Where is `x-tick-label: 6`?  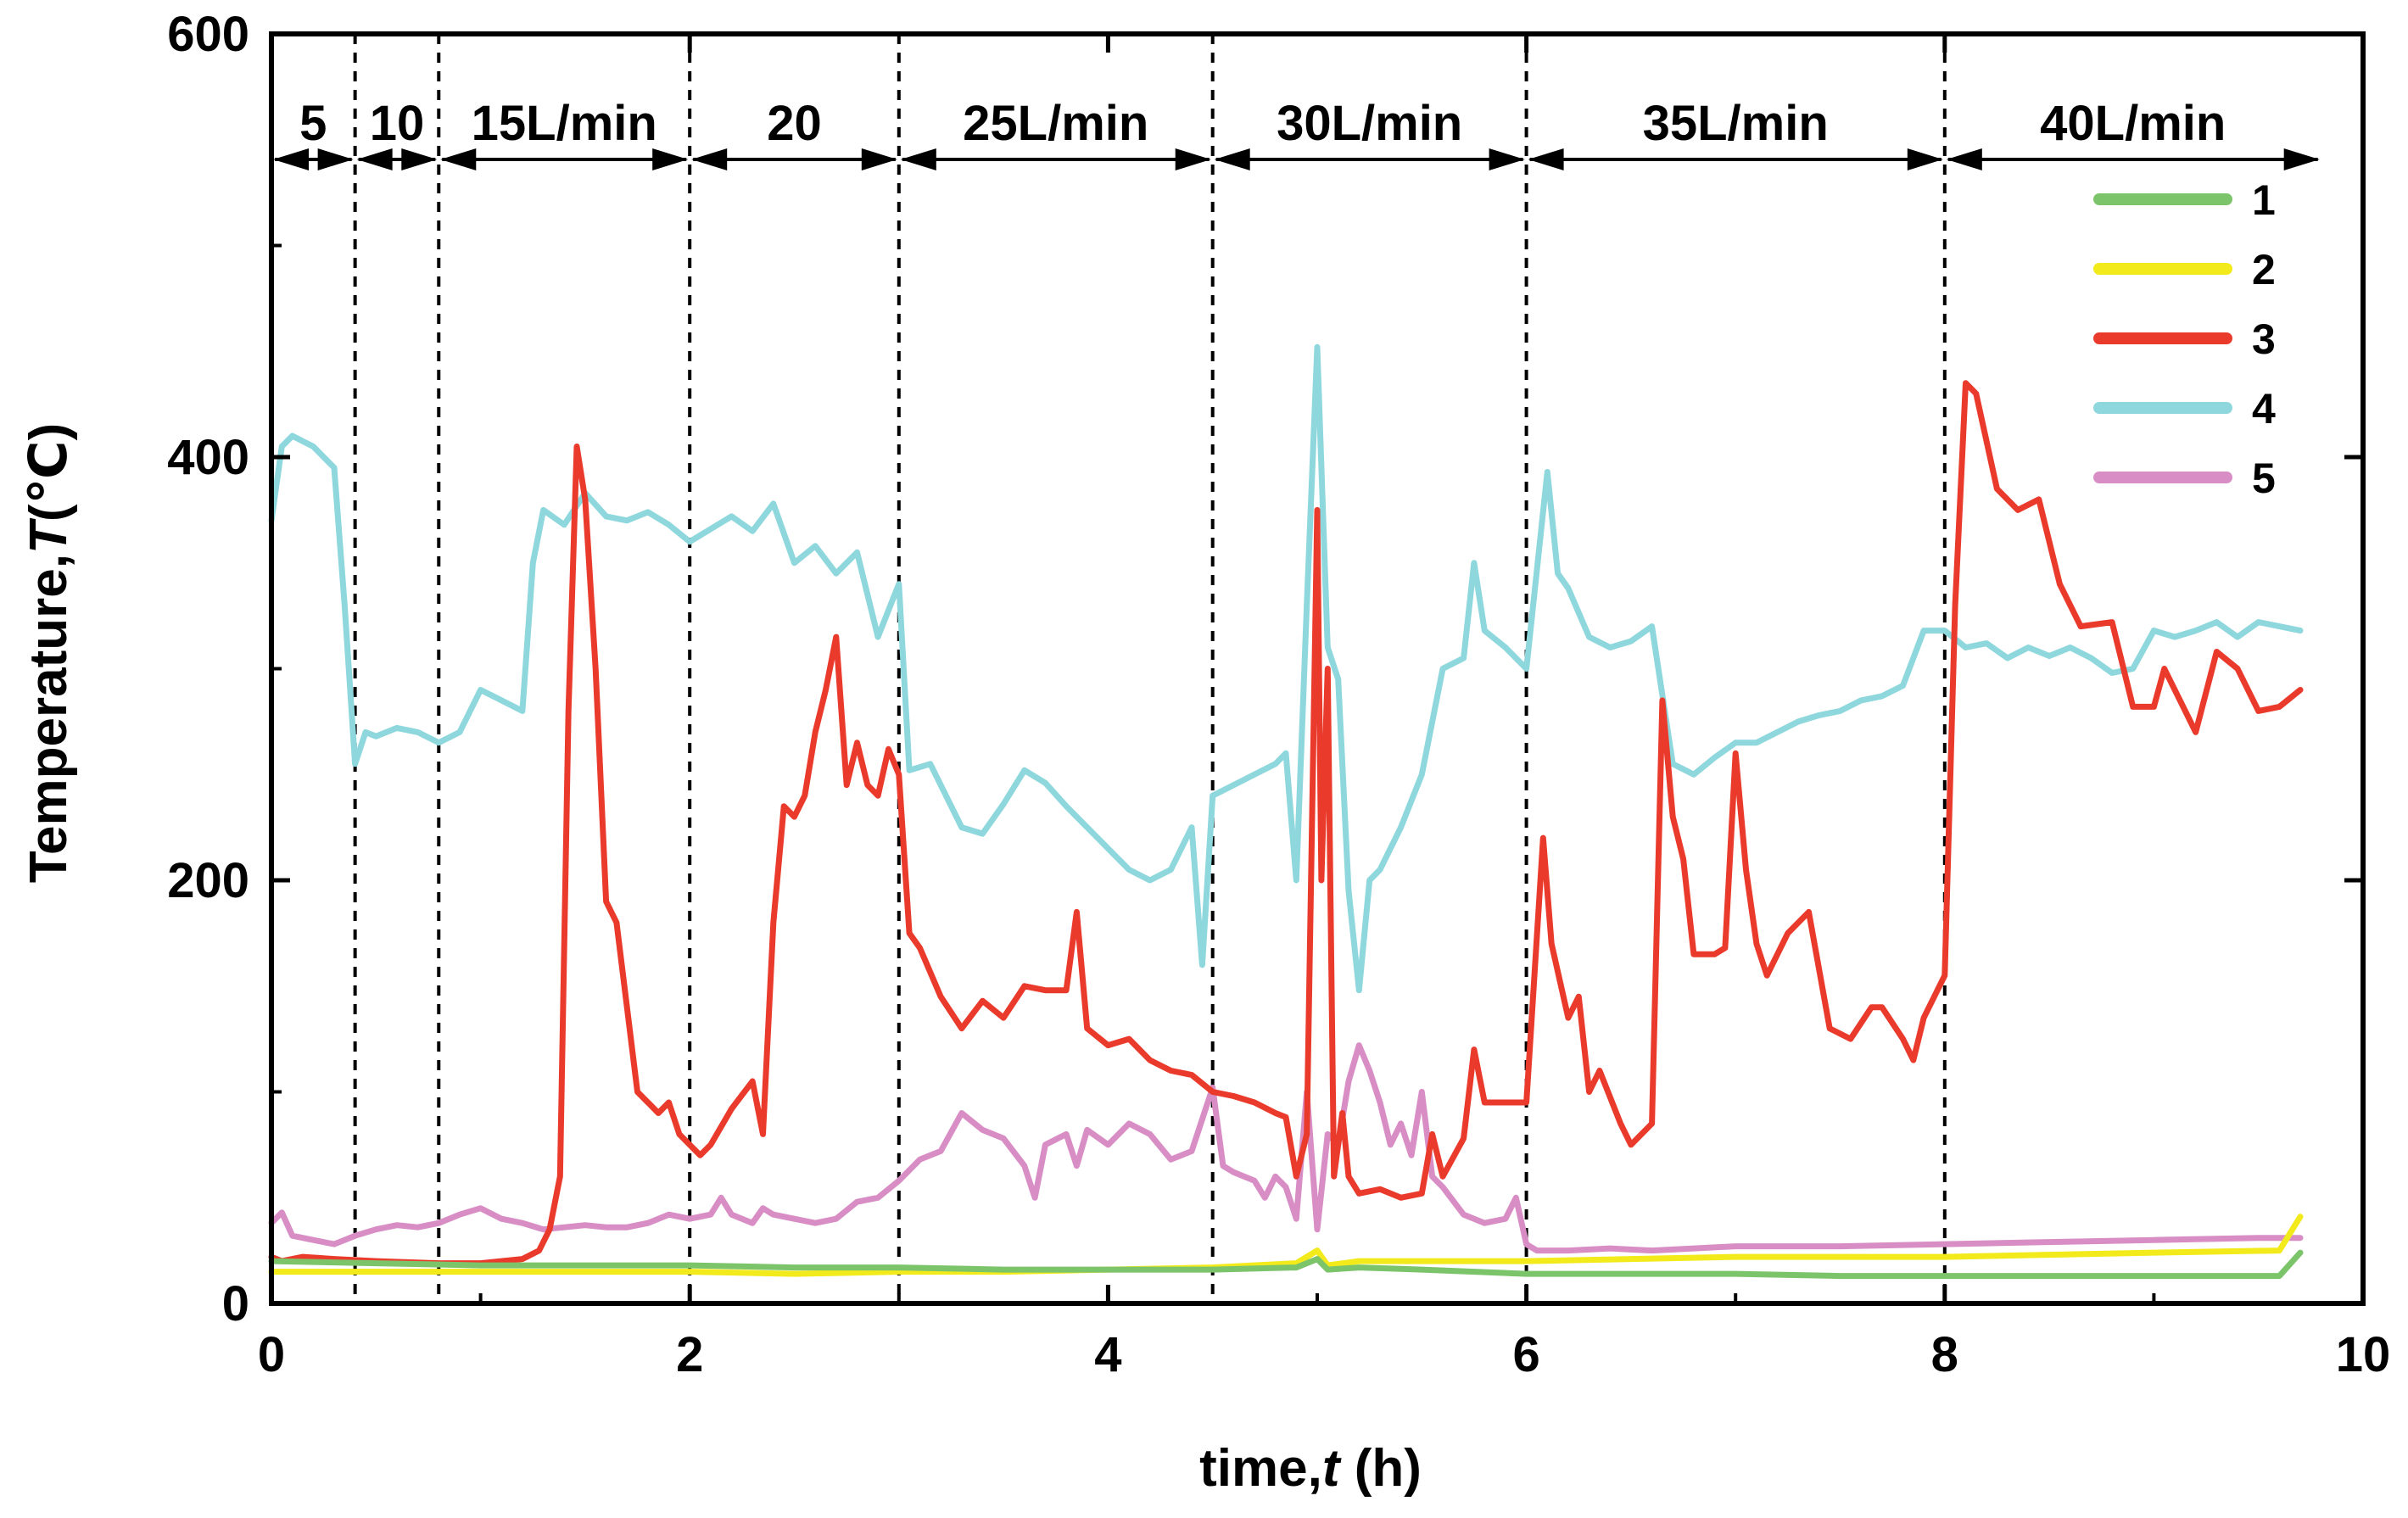 x-tick-label: 6 is located at coordinates (1525, 1354).